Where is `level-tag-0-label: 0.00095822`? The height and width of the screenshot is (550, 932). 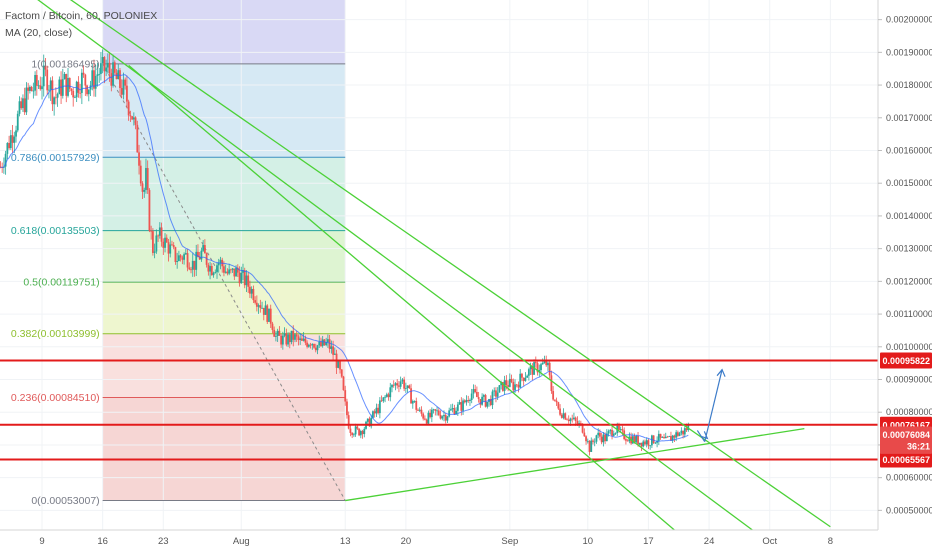 level-tag-0-label: 0.00095822 is located at coordinates (906, 361).